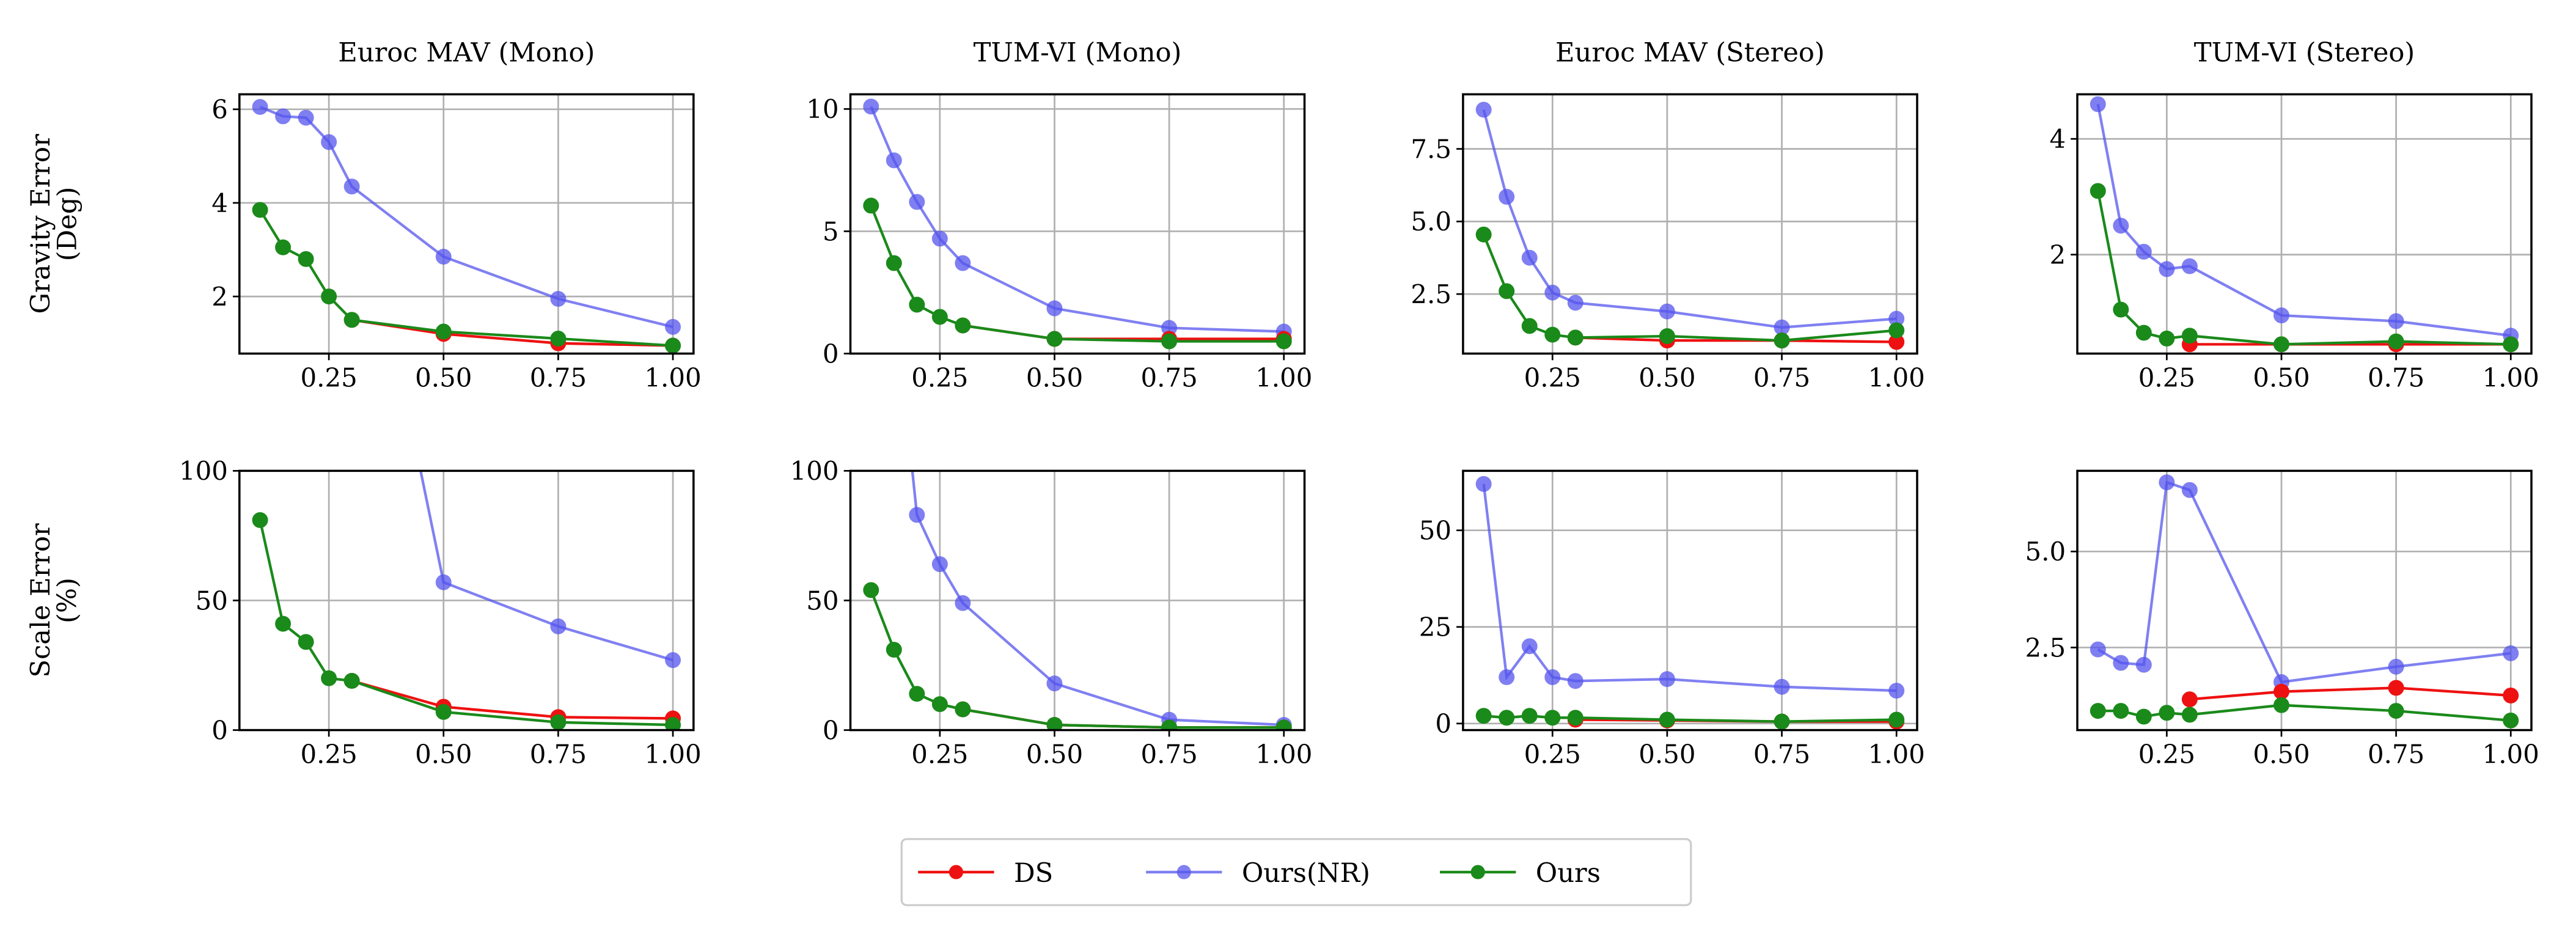 The image size is (2576, 940). I want to click on subplot-title: TUM-VI (Stereo), so click(2304, 52).